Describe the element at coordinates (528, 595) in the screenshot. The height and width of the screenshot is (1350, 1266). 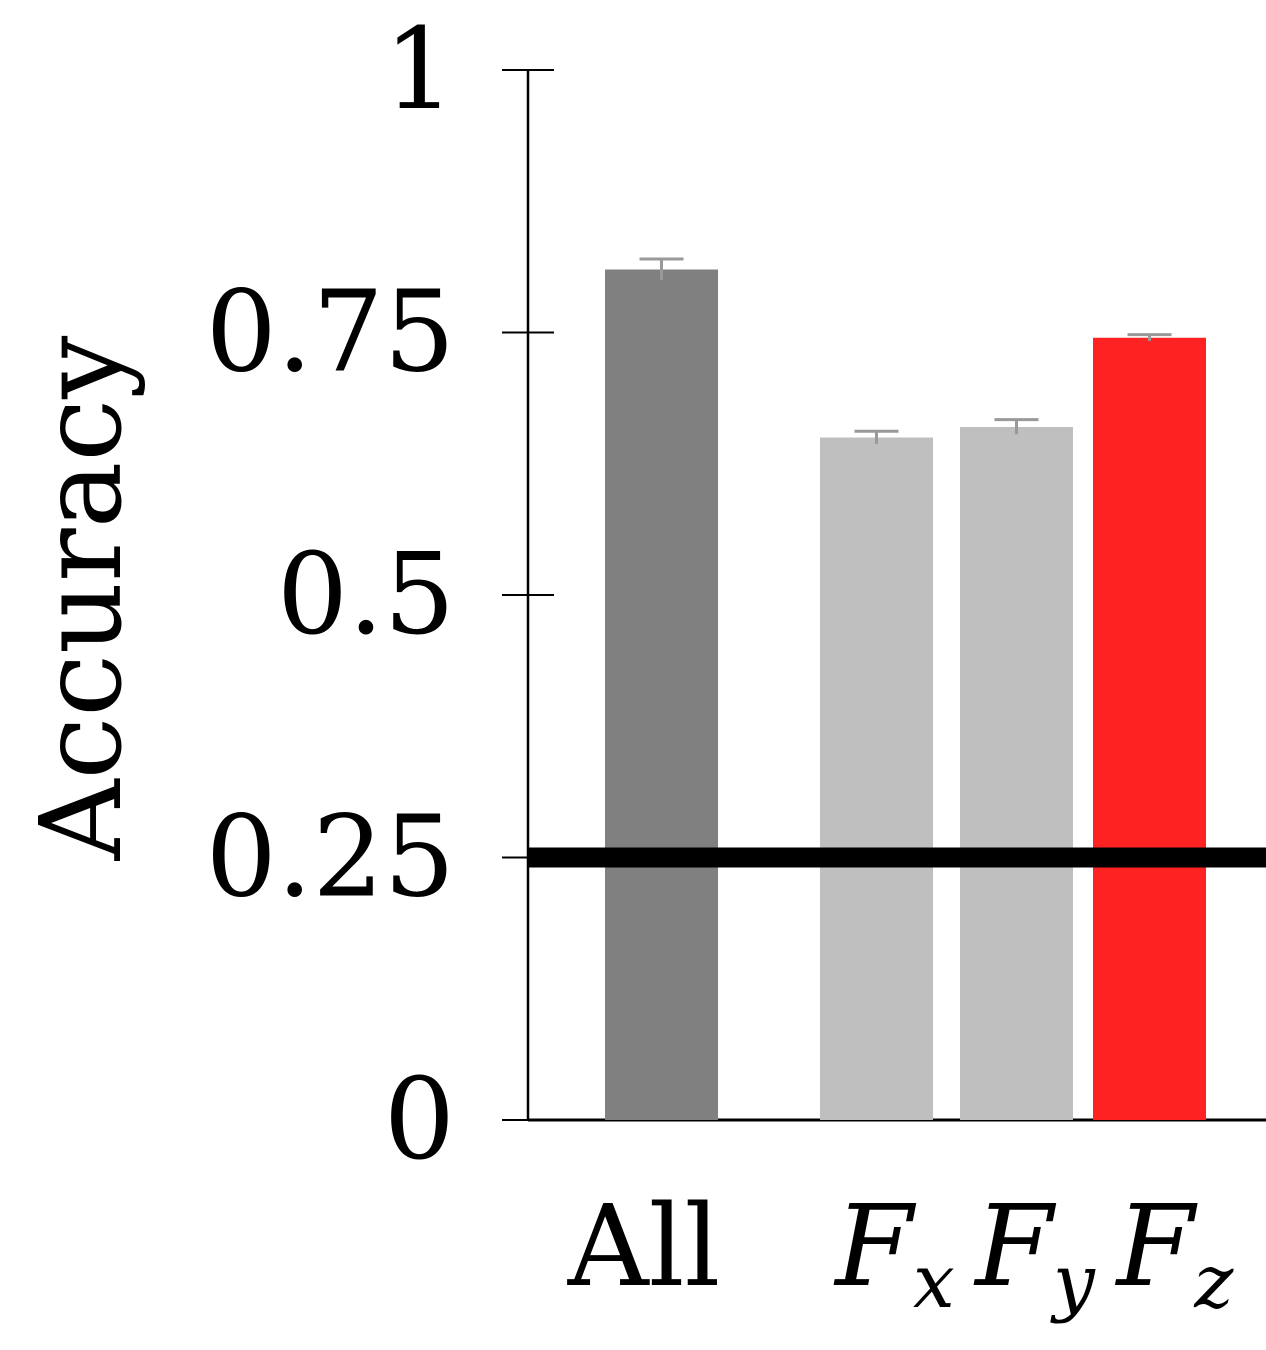
I see `y-axis` at that location.